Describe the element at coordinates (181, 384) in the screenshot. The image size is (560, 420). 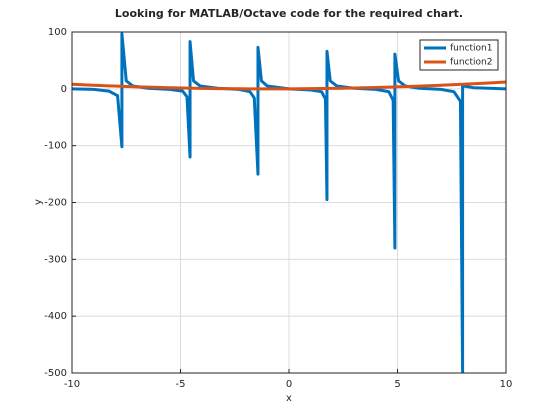
I see `x-tick-label: -5` at that location.